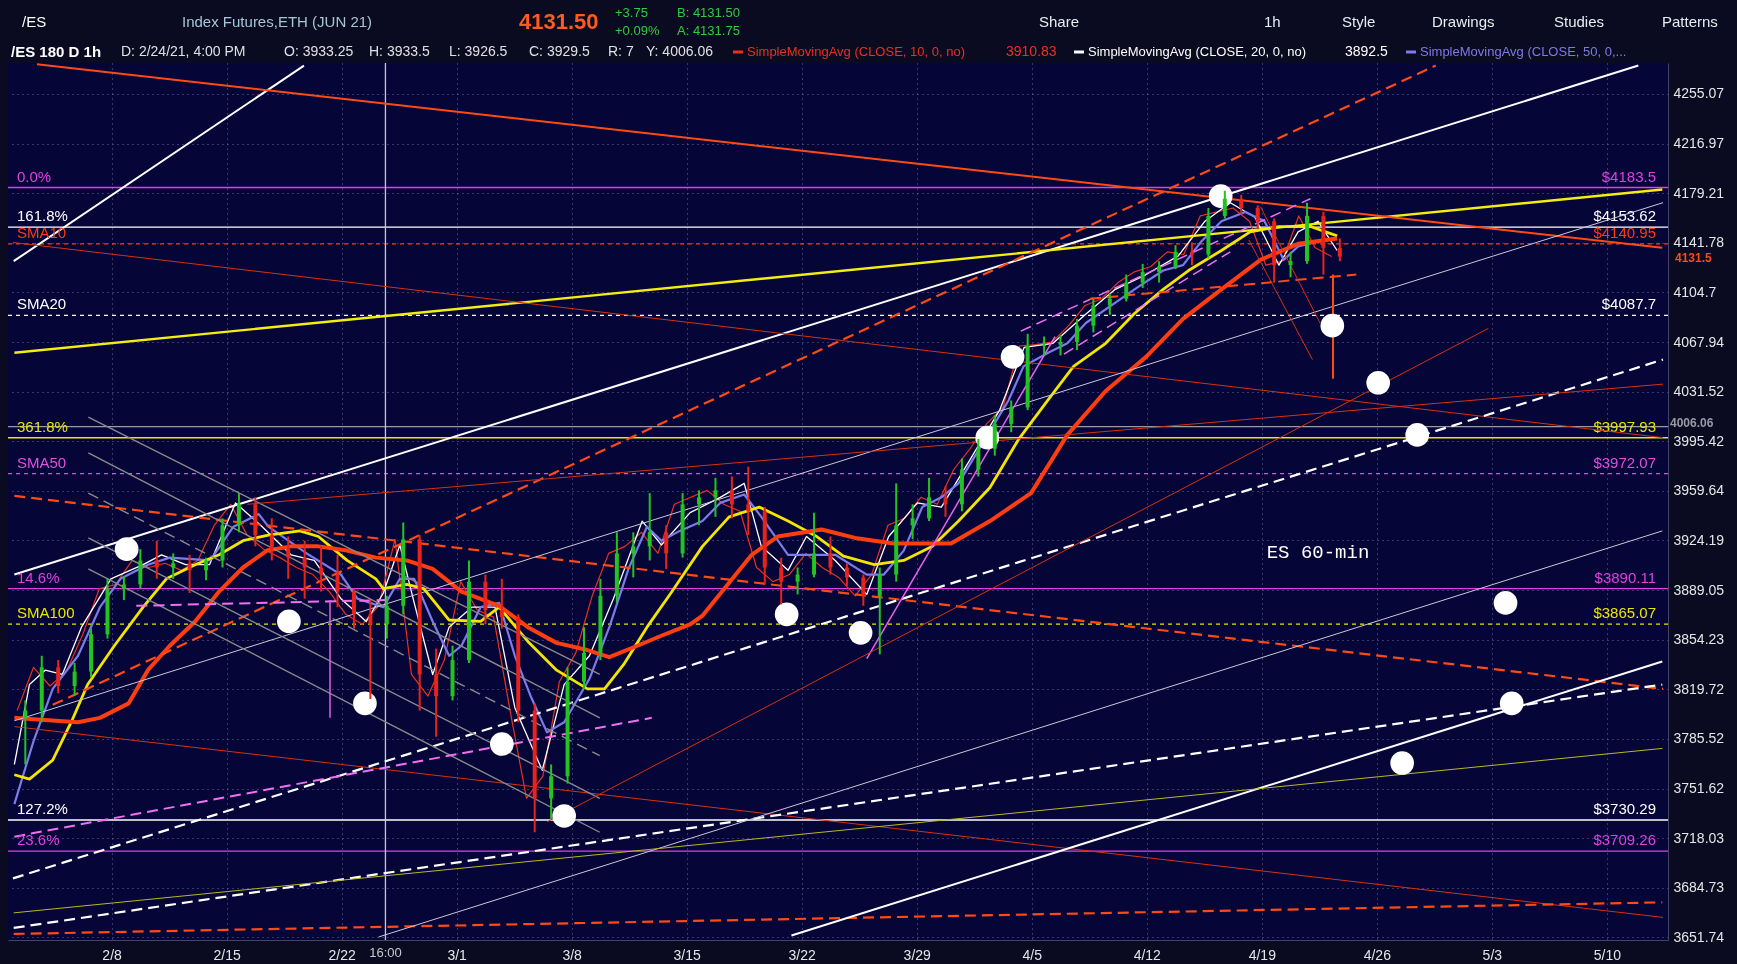  I want to click on y-tick-label: 3924.19, so click(1699, 539).